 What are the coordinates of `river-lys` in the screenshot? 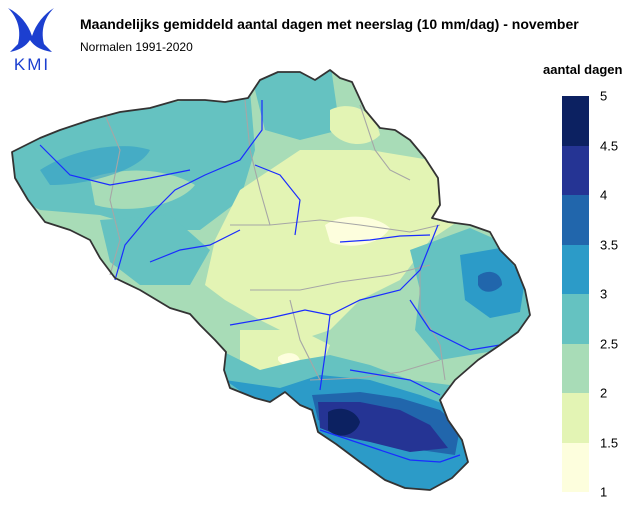 It's located at (115, 165).